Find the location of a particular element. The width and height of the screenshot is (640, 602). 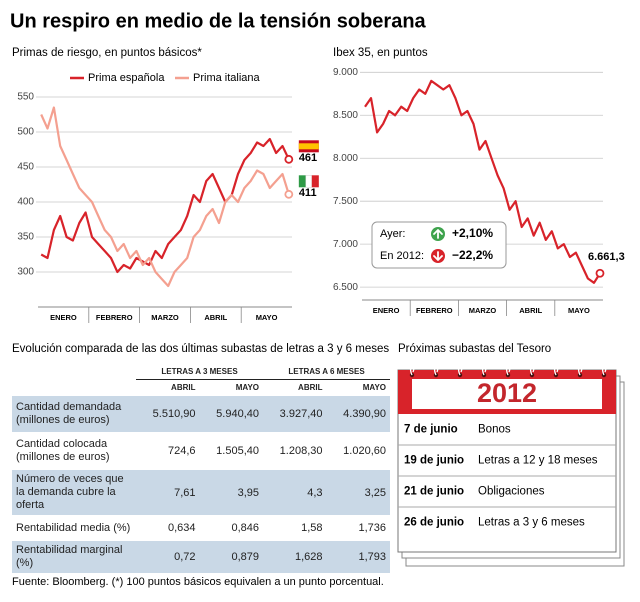

cell: 4,3 is located at coordinates (295, 492).